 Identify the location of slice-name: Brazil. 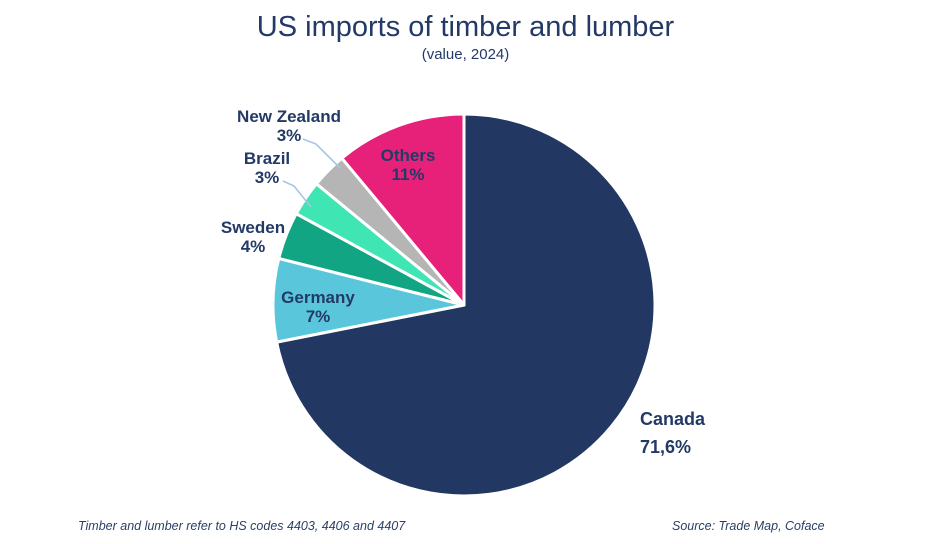
(267, 158).